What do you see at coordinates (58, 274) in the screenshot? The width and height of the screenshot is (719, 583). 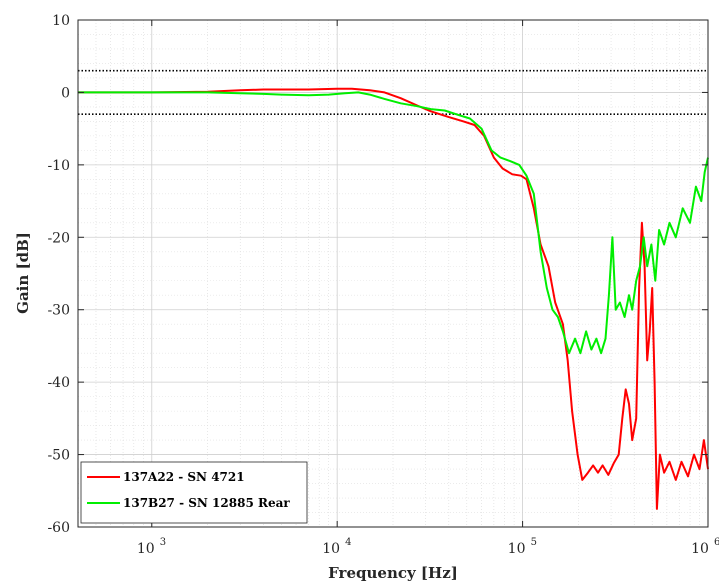 I see `y-tick-labels: 10 0 -10 -20 -30 -40 -50 -60` at bounding box center [58, 274].